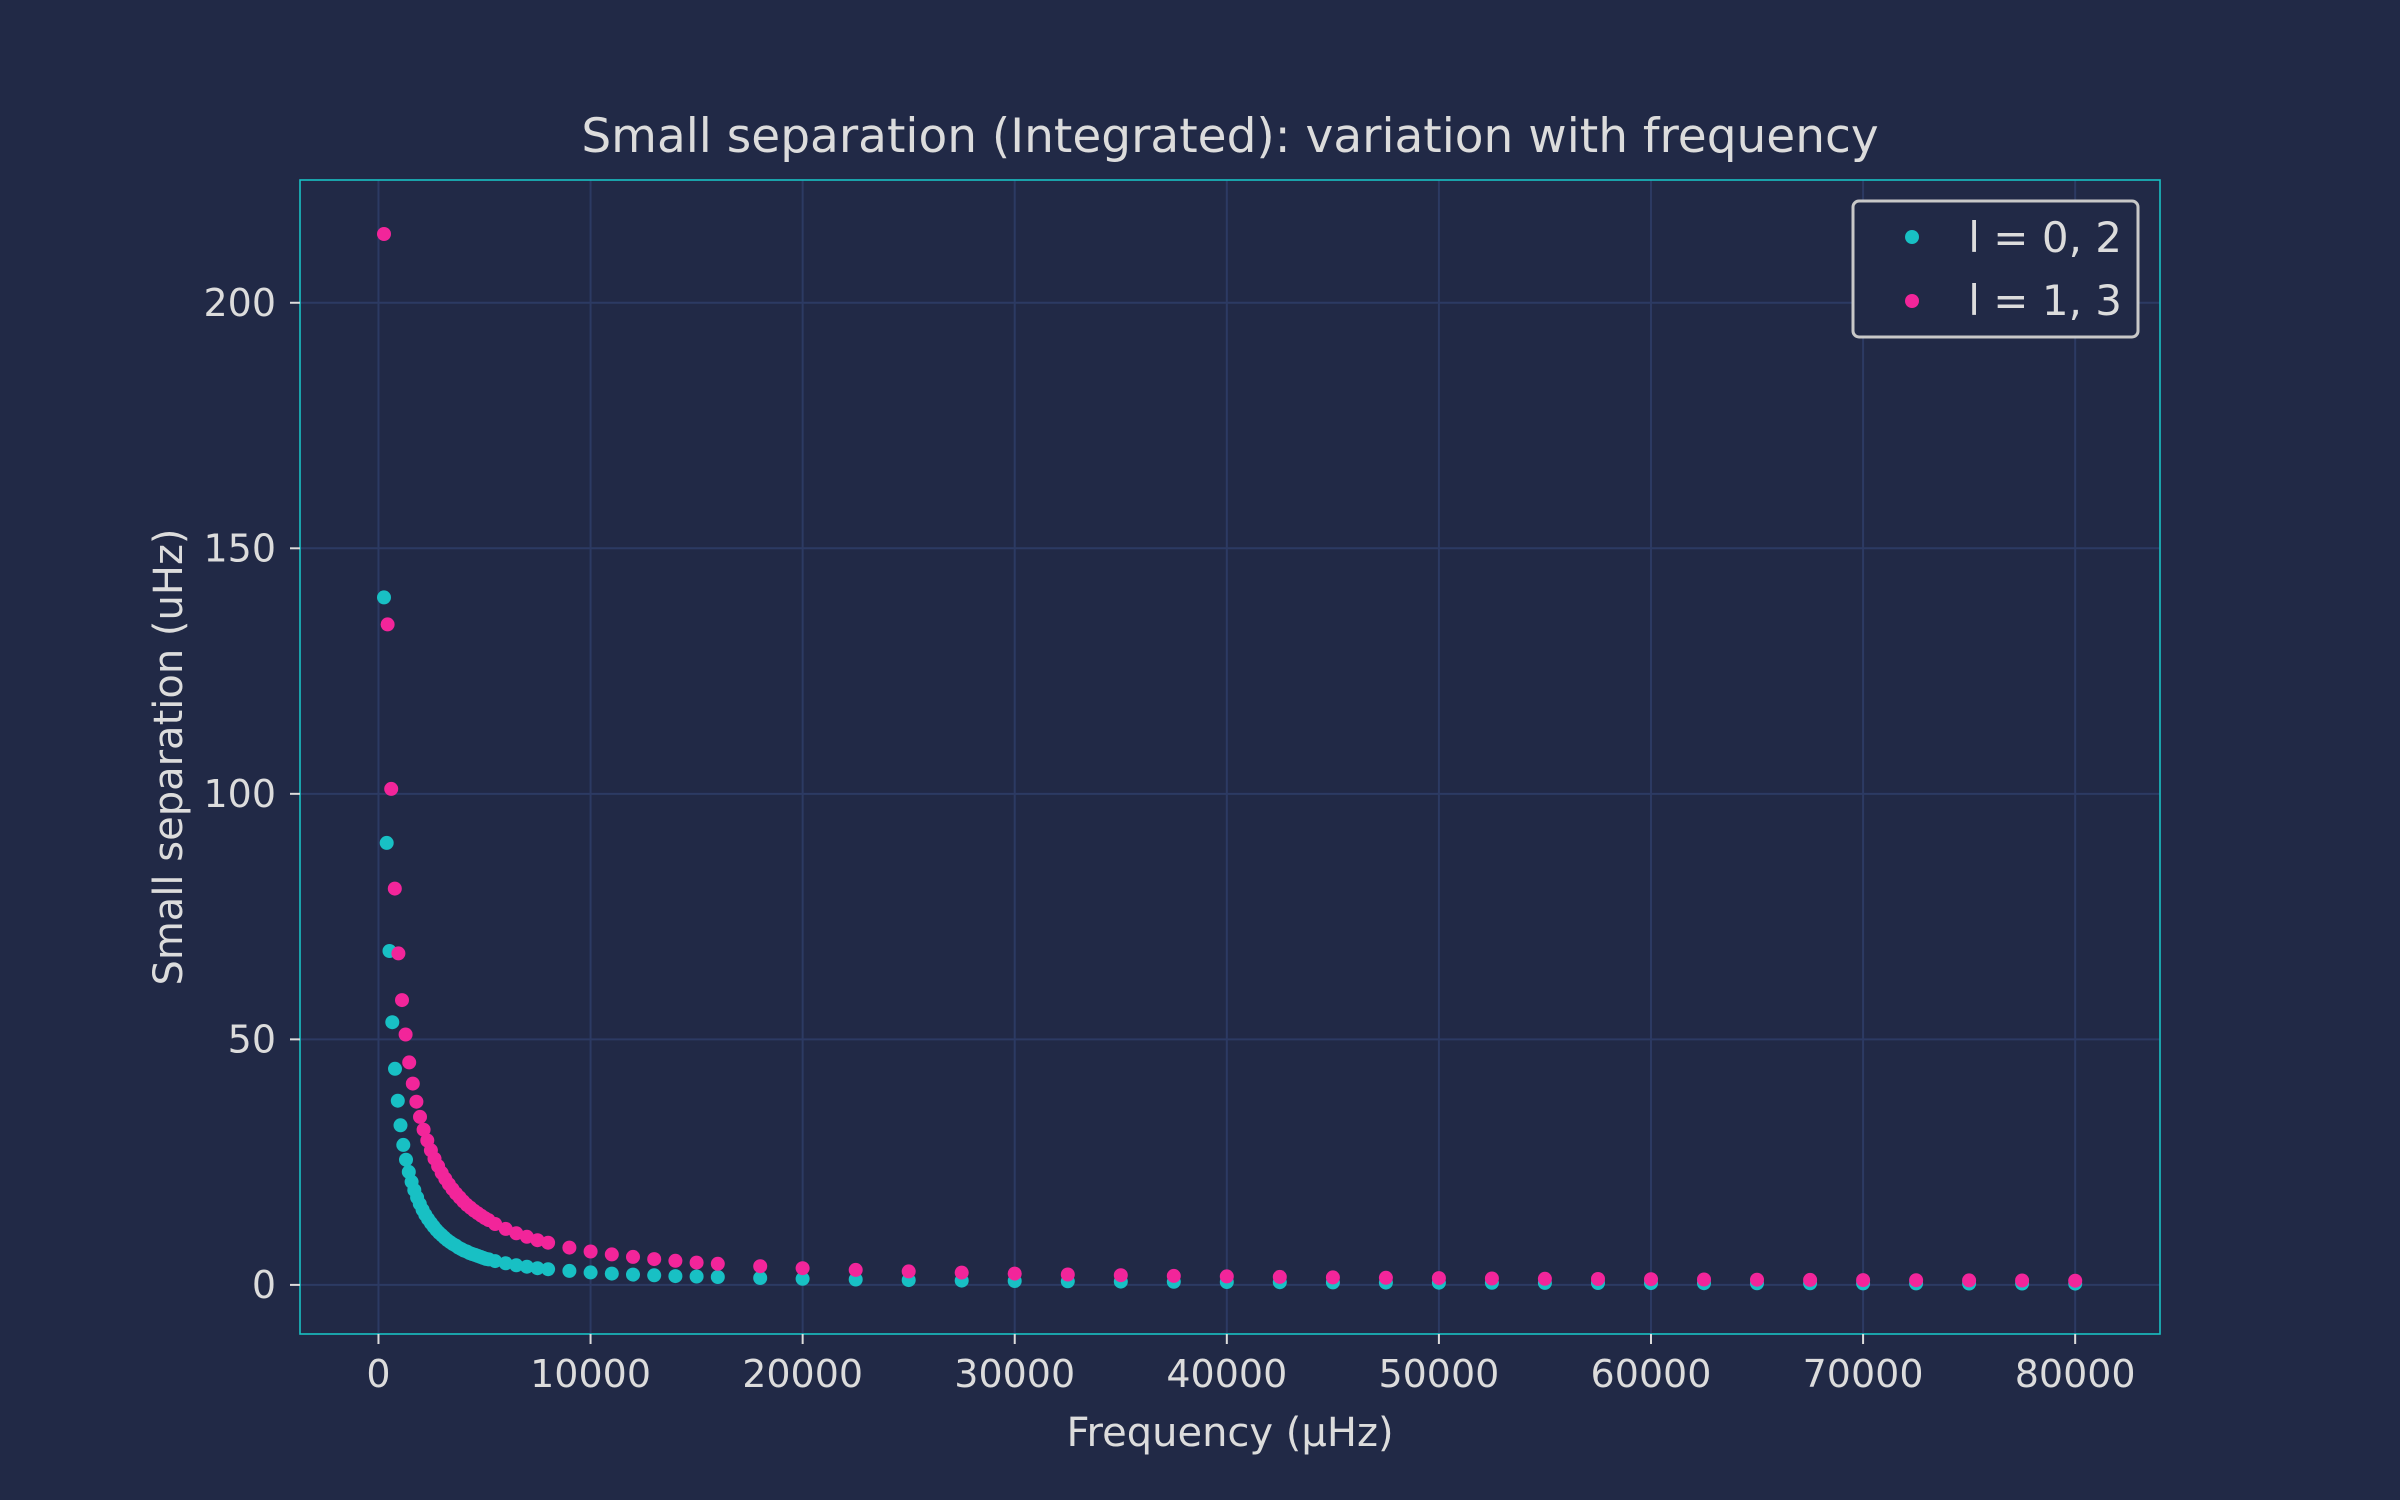 This screenshot has height=1500, width=2400. Describe the element at coordinates (1014, 1374) in the screenshot. I see `x-tick-label: 30000` at that location.